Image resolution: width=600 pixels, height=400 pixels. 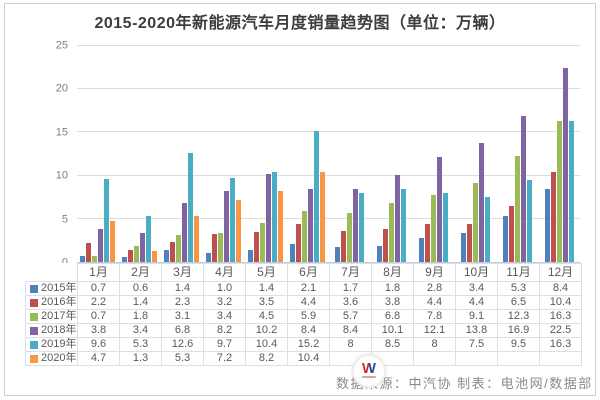 I want to click on value-2018年-12月: 22.5, so click(x=560, y=330).